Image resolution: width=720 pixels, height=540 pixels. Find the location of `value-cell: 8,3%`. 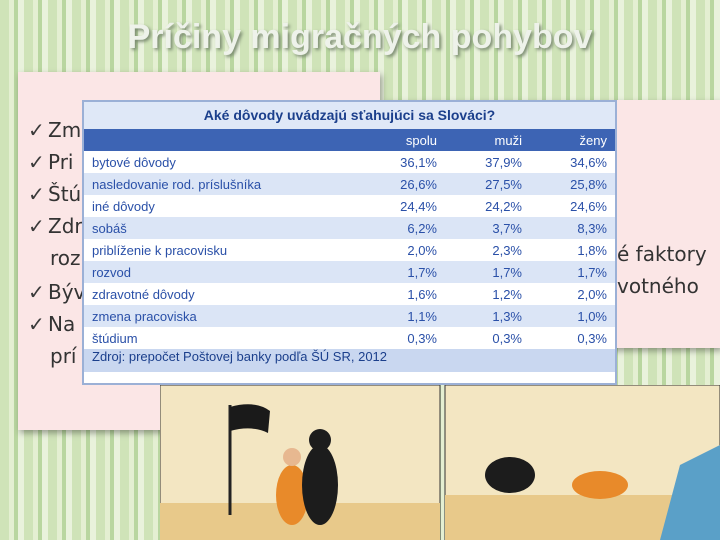

value-cell: 8,3% is located at coordinates (572, 228).